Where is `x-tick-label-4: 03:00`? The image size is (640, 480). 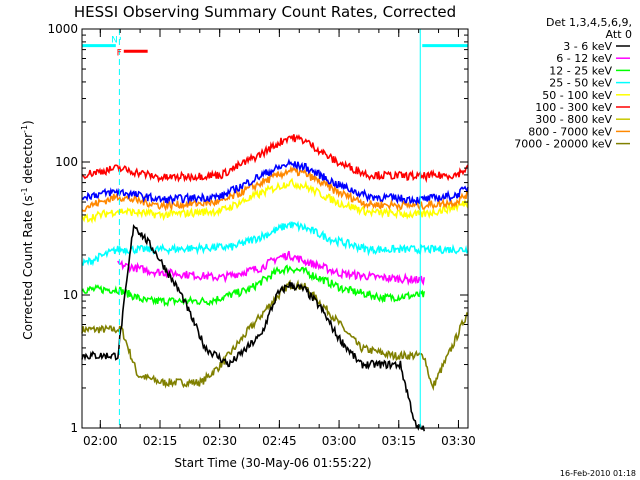
x-tick-label-4: 03:00 is located at coordinates (339, 441).